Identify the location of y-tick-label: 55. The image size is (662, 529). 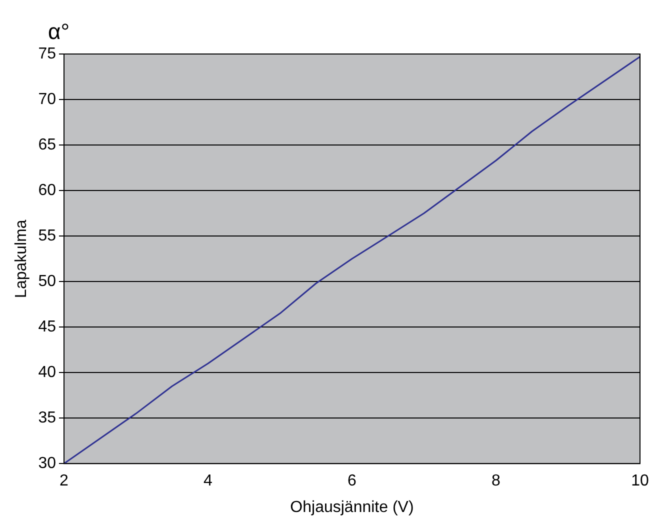
(47, 235).